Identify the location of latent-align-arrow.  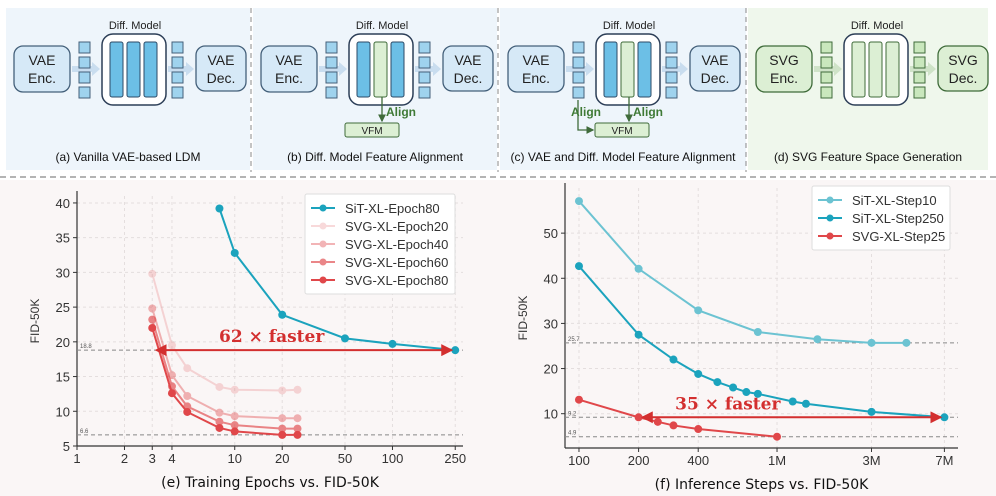
(586, 117).